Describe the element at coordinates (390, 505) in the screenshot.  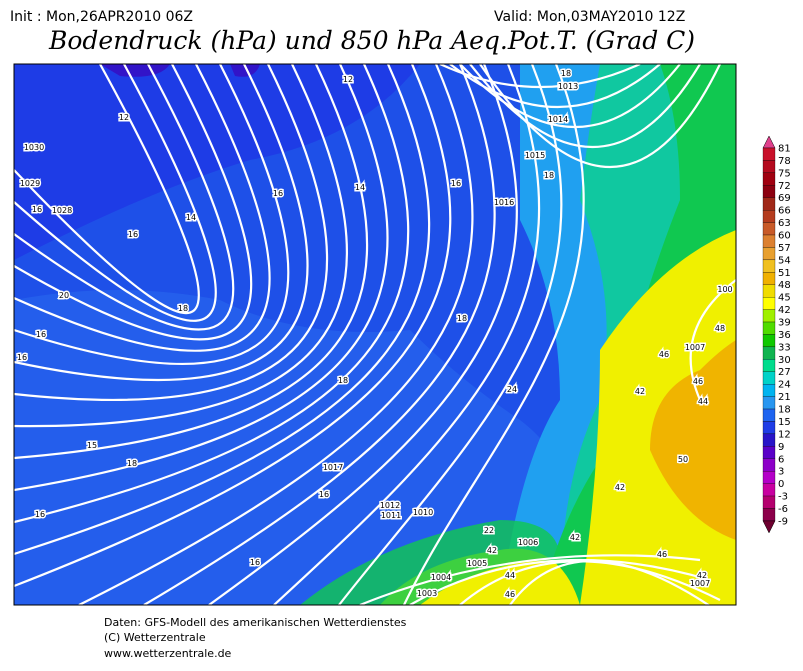
I see `isobar-label: 1012` at that location.